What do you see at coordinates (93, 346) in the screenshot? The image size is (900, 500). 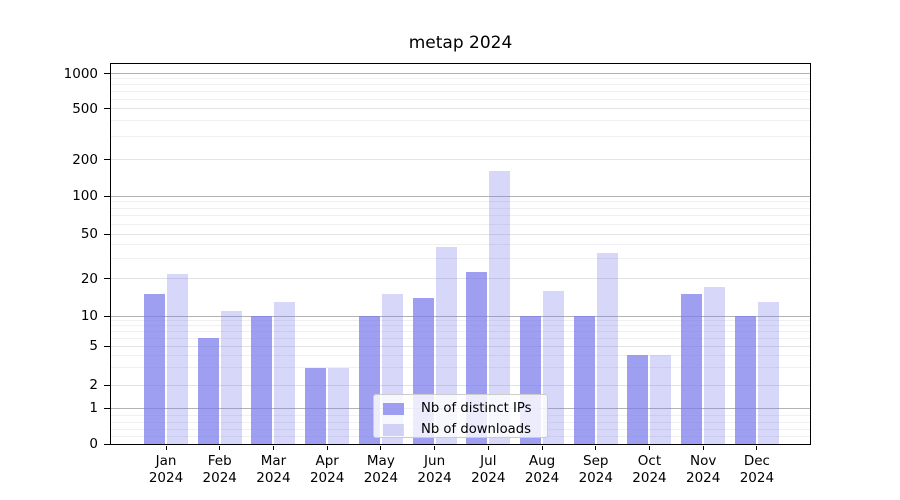 I see `y-tick-label-5: 5` at bounding box center [93, 346].